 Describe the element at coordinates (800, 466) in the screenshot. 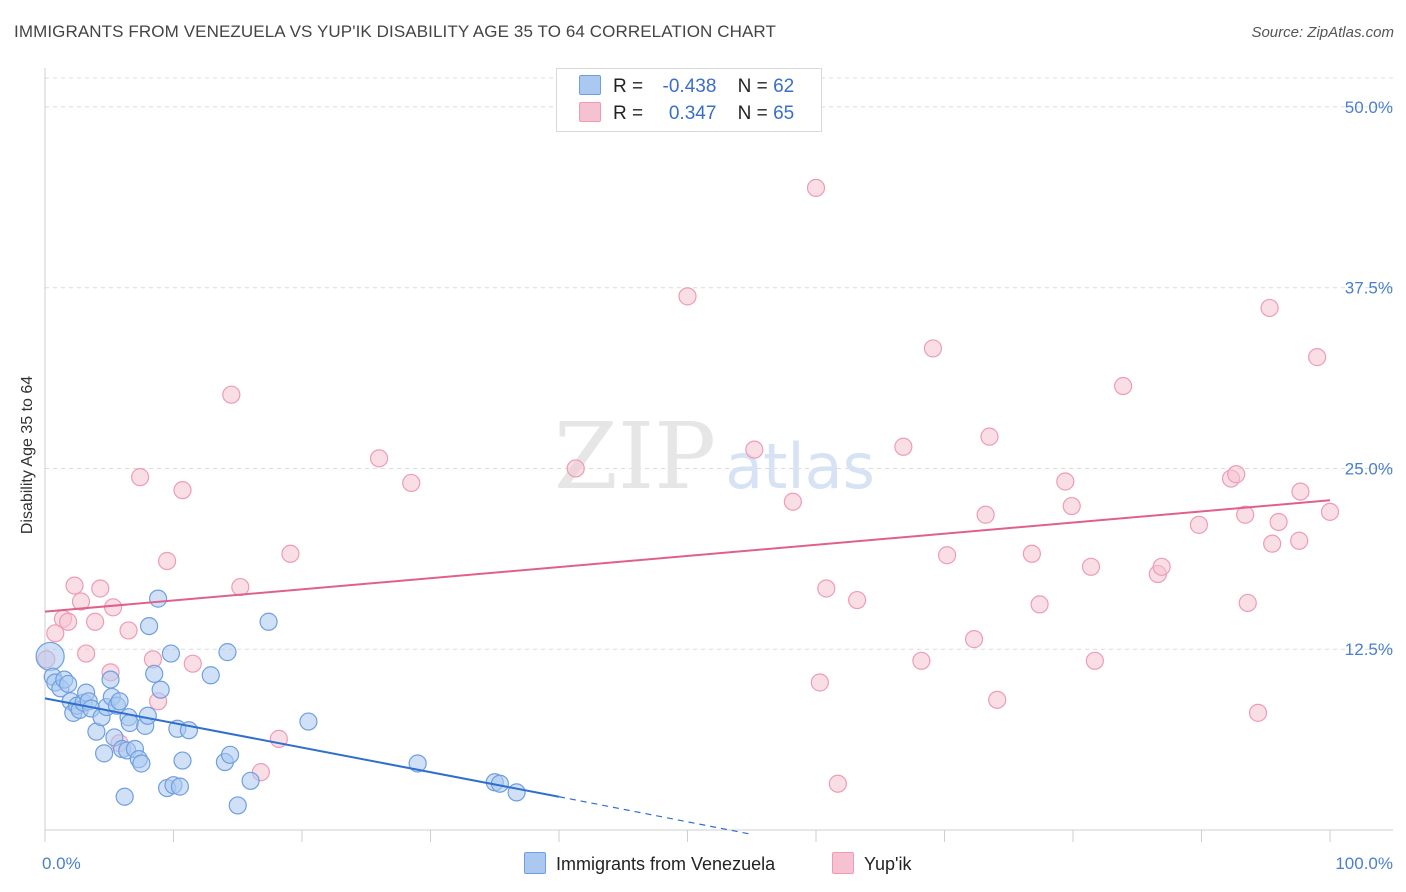

I see `watermark-atlas: atlas` at that location.